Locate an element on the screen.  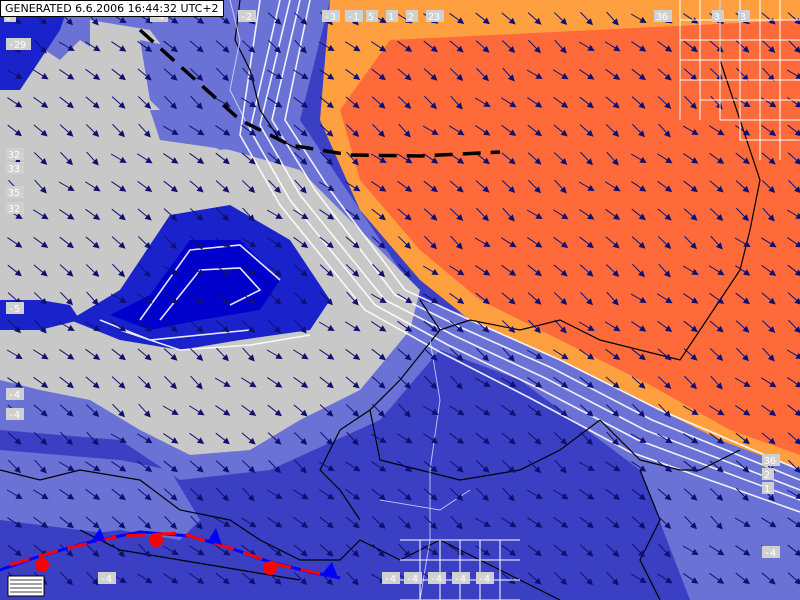
label-grid-bottom is located at coordinates (460, 569).